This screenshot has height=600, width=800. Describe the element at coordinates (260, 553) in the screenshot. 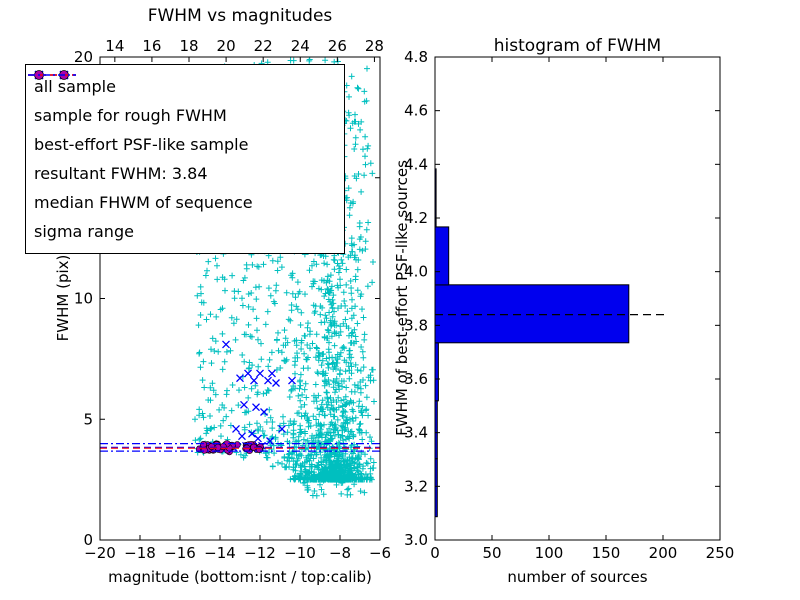

I see `left-xtick-label: −12` at that location.